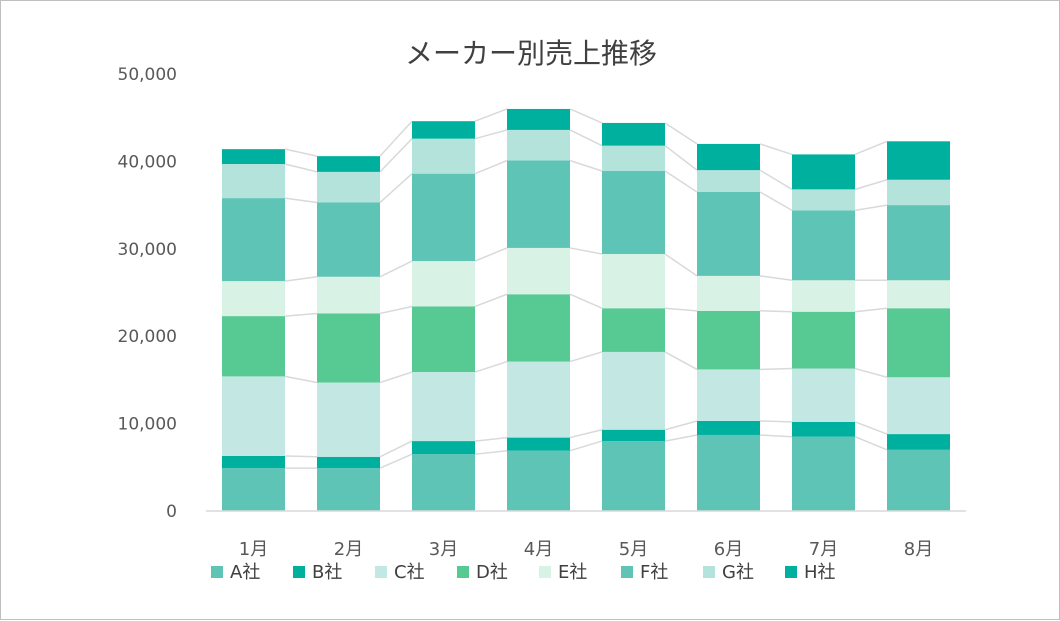  What do you see at coordinates (409, 572) in the screenshot?
I see `legend-label: C社` at bounding box center [409, 572].